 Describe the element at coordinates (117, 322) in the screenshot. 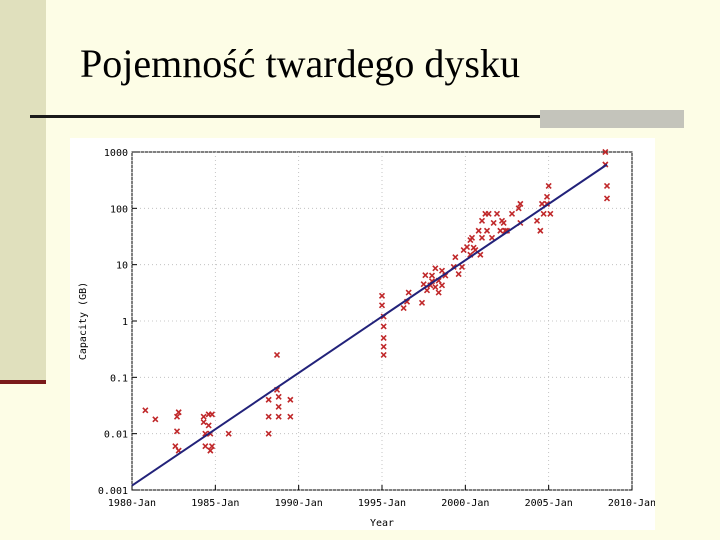

I see `y-axis-ticks: 0.001 0.01 0.1 1 10 100 1000` at that location.